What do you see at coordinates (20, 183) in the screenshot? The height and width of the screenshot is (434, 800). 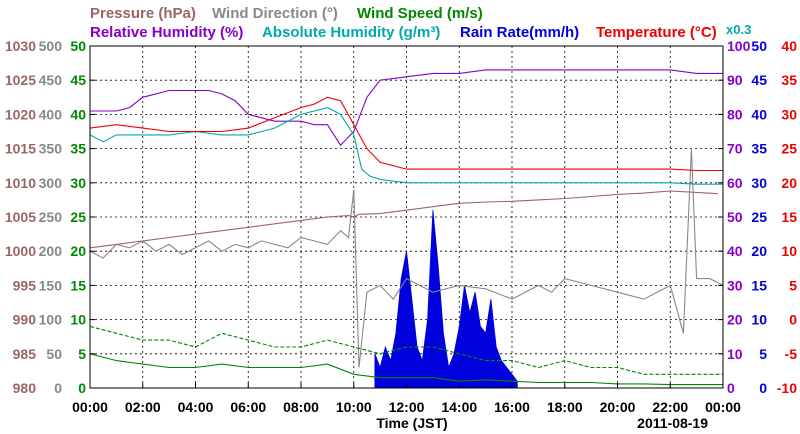 I see `tick-label-pressure: 1010` at bounding box center [20, 183].